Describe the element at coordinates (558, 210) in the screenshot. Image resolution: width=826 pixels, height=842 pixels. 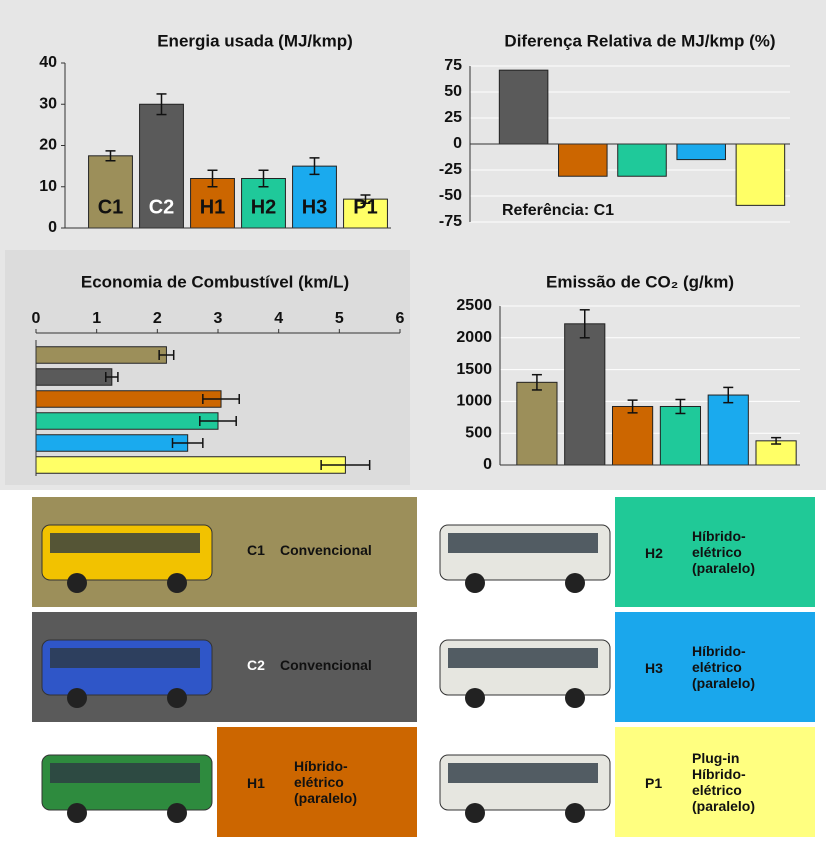
I see `annotation: Referência: C1` at that location.